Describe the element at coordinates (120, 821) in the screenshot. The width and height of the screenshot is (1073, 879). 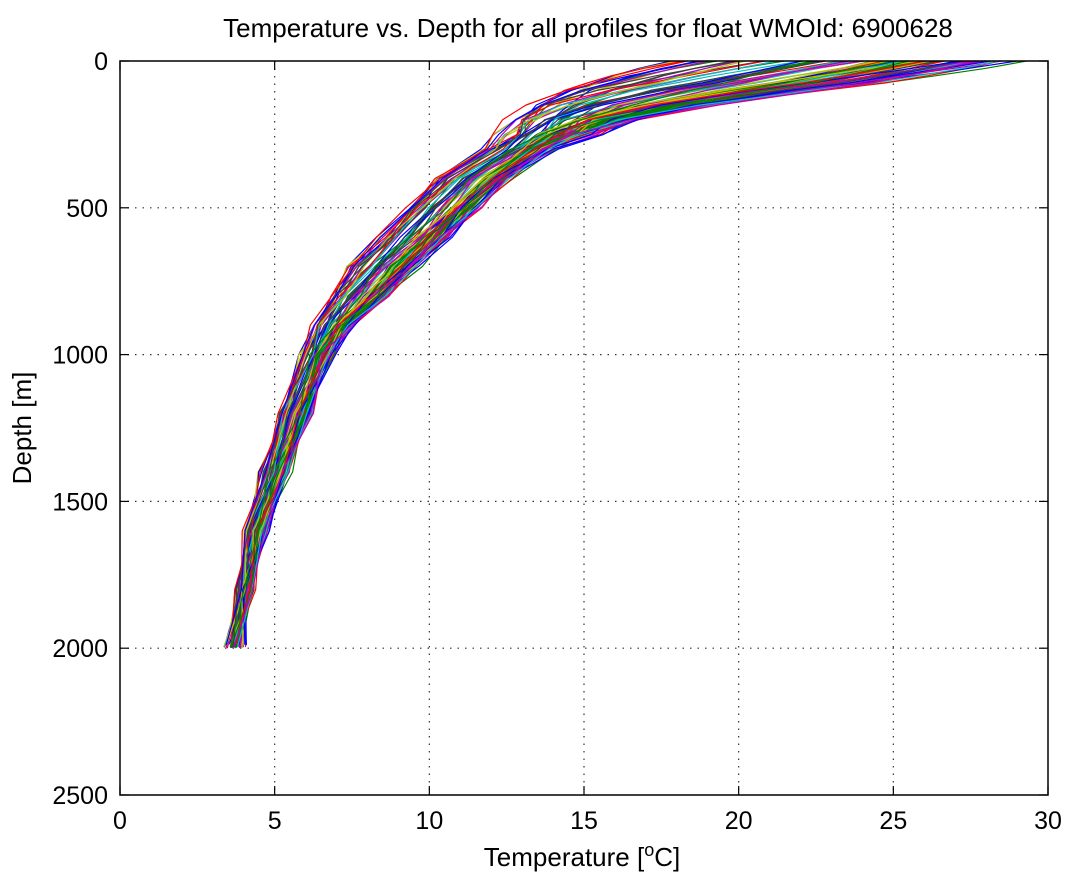
I see `x-tick-label: 0` at that location.